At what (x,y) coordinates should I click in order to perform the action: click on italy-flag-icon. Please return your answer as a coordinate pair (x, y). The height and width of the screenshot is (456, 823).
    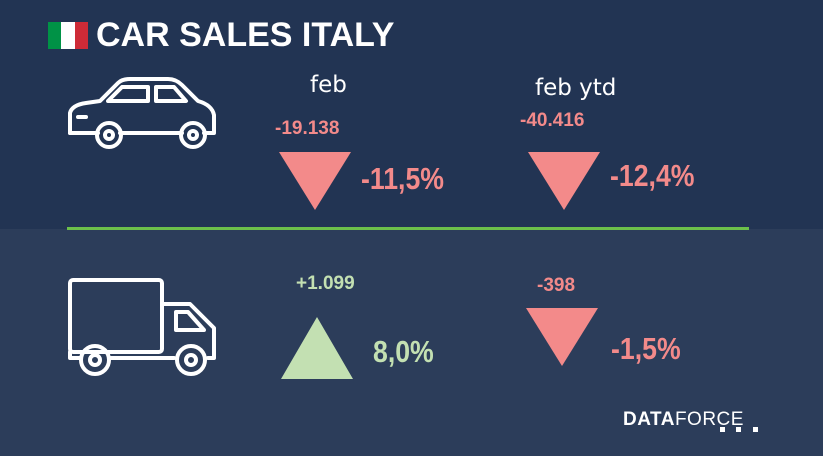
    Looking at the image, I should click on (68, 35).